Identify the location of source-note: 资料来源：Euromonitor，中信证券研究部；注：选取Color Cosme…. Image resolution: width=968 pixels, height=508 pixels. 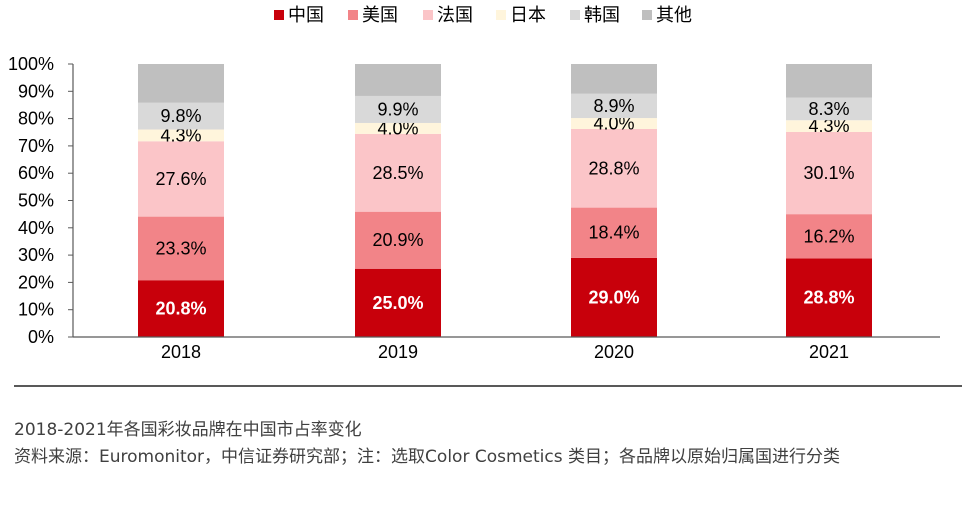
(427, 457).